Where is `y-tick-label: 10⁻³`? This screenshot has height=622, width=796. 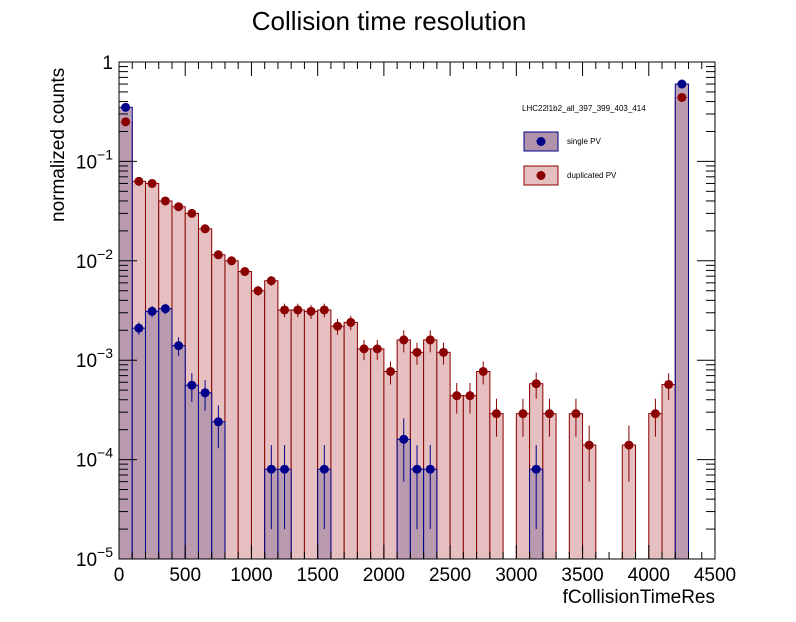
y-tick-label: 10⁻³ is located at coordinates (94, 358).